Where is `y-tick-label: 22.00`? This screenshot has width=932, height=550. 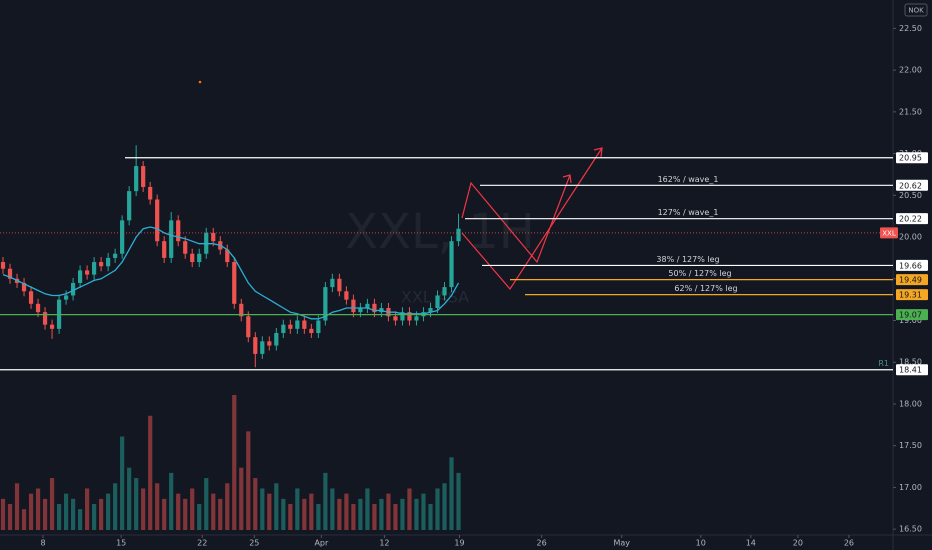
y-tick-label: 22.00 is located at coordinates (910, 70).